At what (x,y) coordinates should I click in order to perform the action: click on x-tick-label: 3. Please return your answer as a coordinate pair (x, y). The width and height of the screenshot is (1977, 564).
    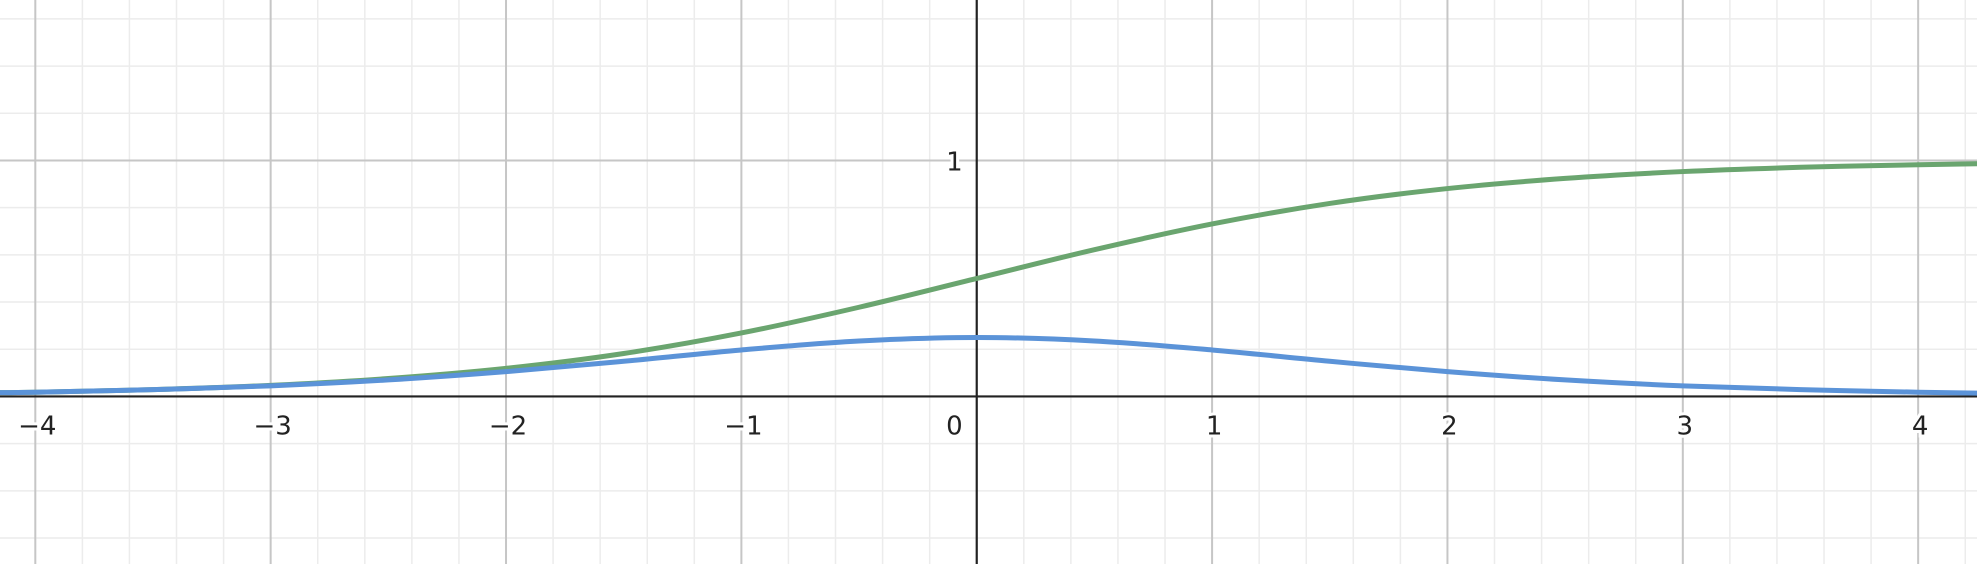
    Looking at the image, I should click on (1685, 426).